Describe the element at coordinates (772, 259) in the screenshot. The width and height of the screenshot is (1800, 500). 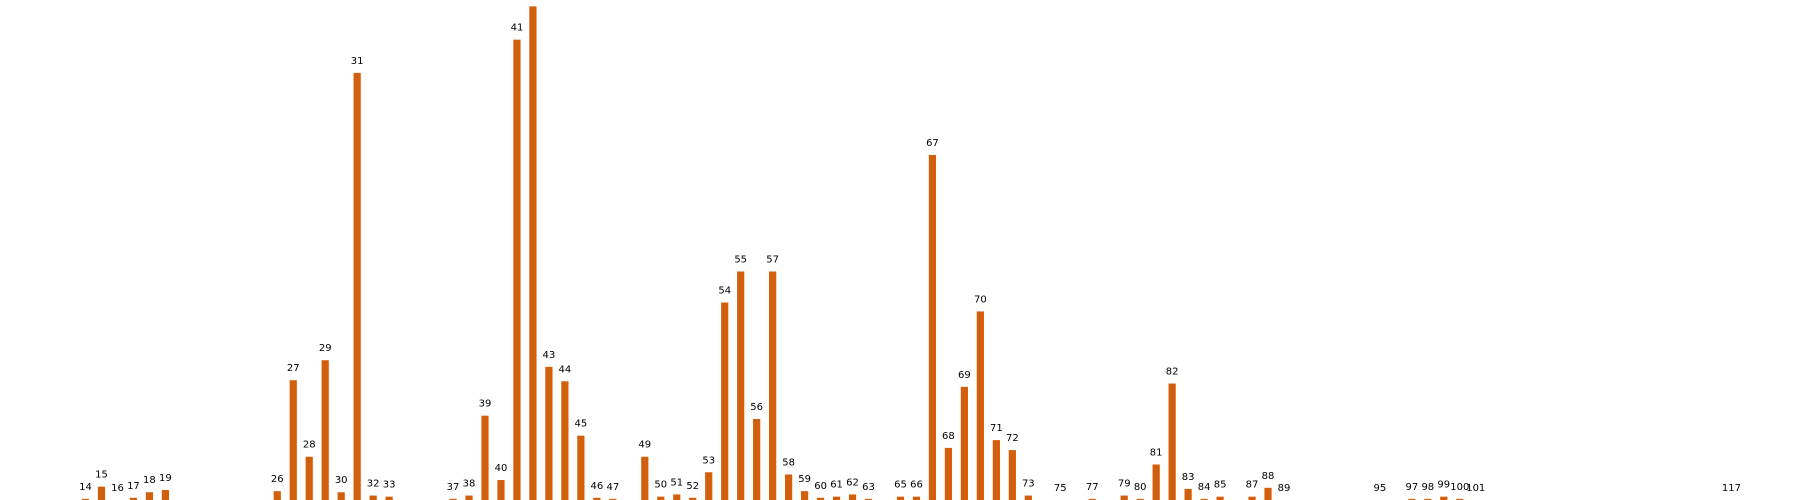
I see `bar-label-57: 57` at that location.